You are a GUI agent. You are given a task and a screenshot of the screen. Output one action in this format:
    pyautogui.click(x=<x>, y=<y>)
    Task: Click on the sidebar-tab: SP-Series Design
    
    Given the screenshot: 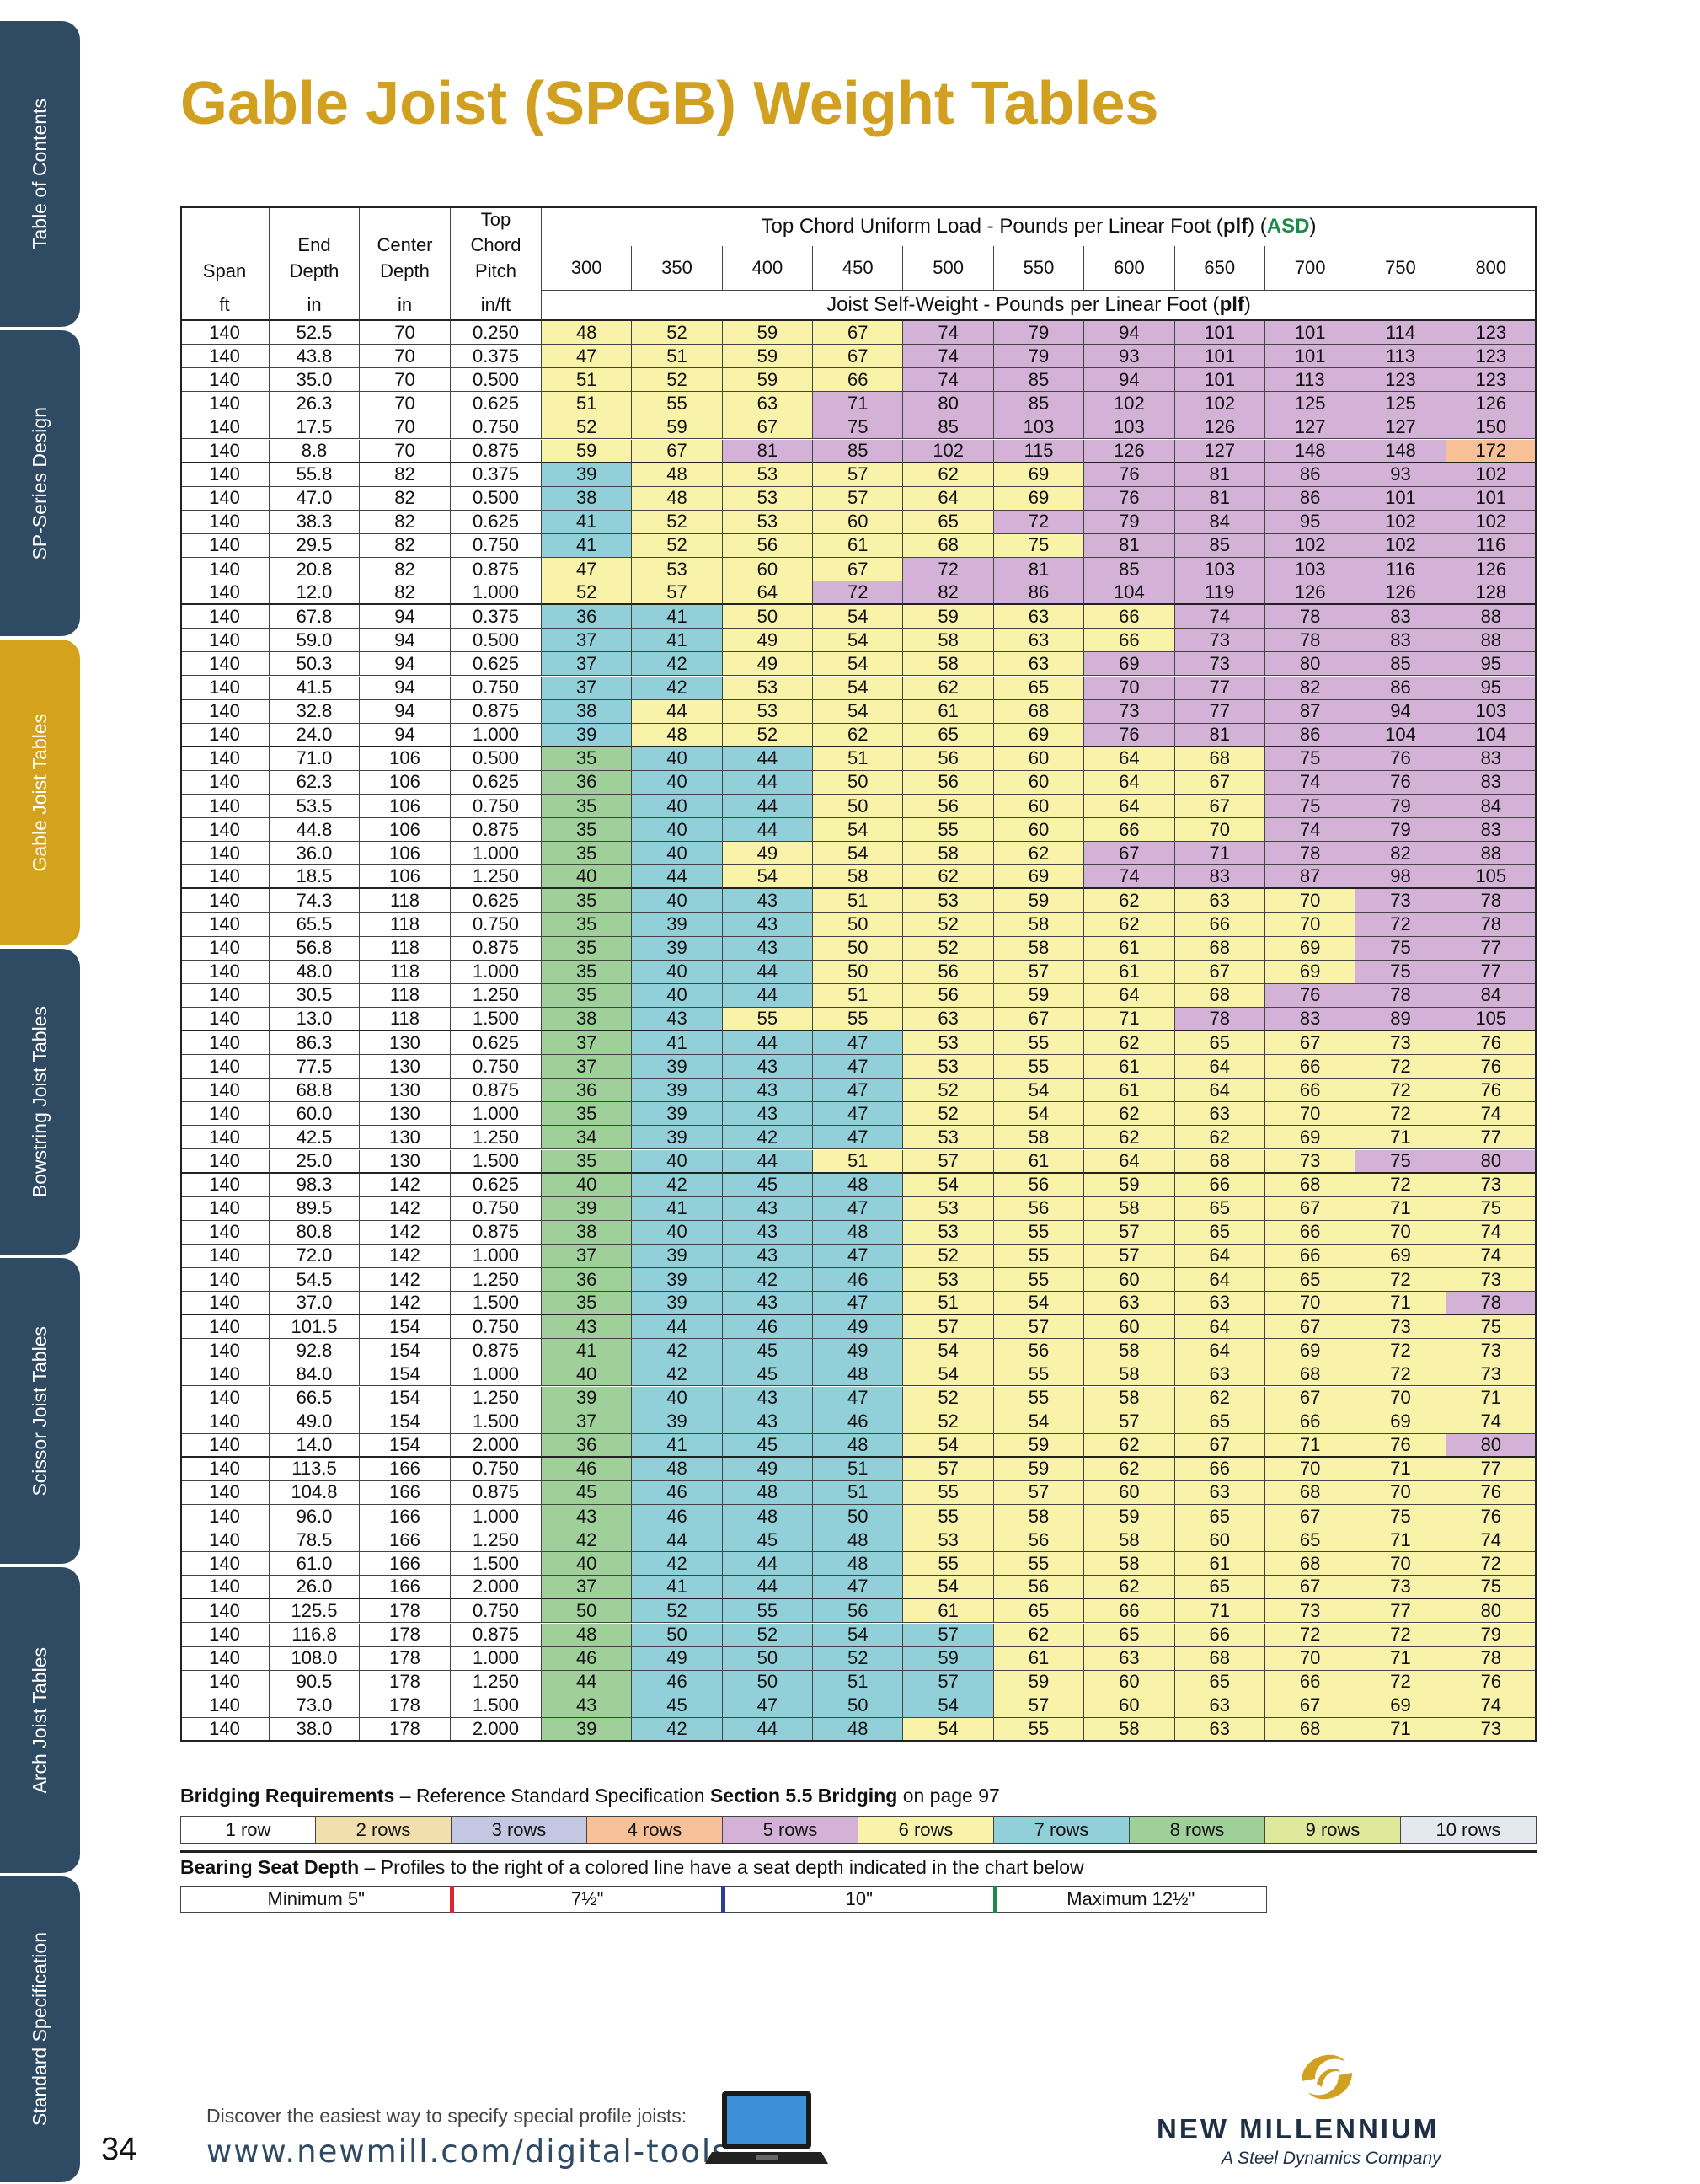 What is the action you would take?
    pyautogui.click(x=40, y=483)
    